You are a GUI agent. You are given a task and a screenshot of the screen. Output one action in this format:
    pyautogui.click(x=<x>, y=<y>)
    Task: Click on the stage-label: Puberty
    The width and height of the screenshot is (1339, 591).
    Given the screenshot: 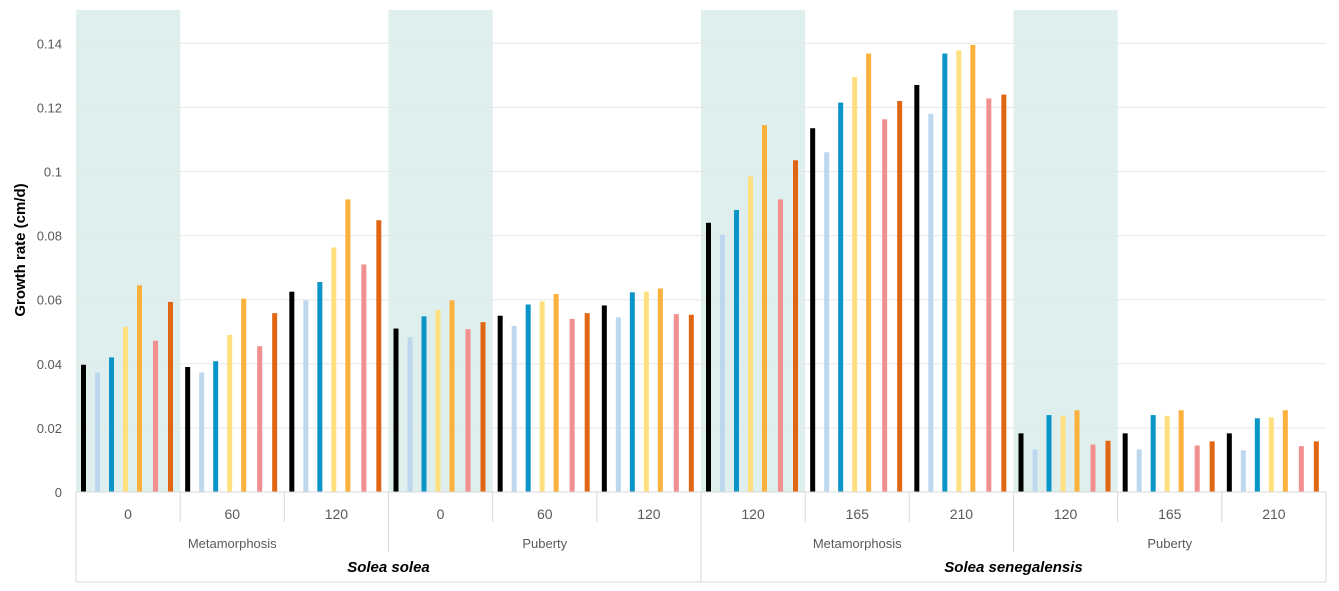 What is the action you would take?
    pyautogui.click(x=544, y=543)
    